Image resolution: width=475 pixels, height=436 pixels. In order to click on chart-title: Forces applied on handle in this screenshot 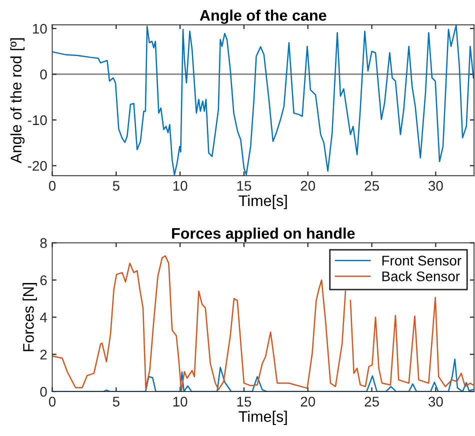, I will do `click(263, 235)`.